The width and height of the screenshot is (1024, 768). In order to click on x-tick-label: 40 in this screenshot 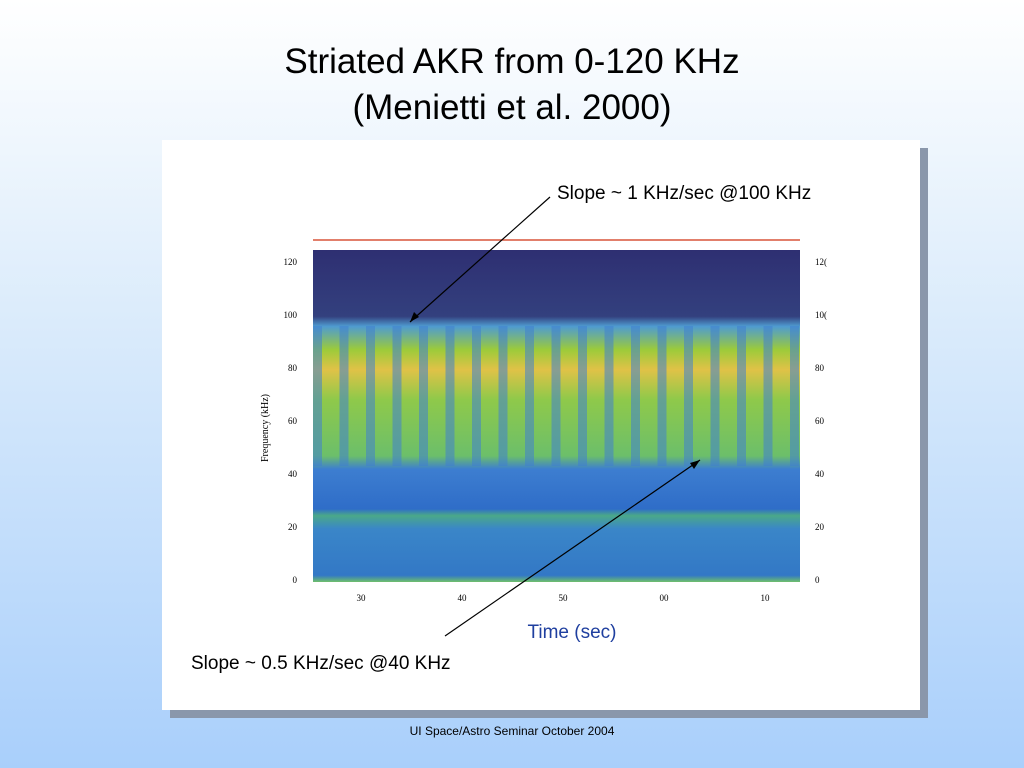, I will do `click(463, 598)`.